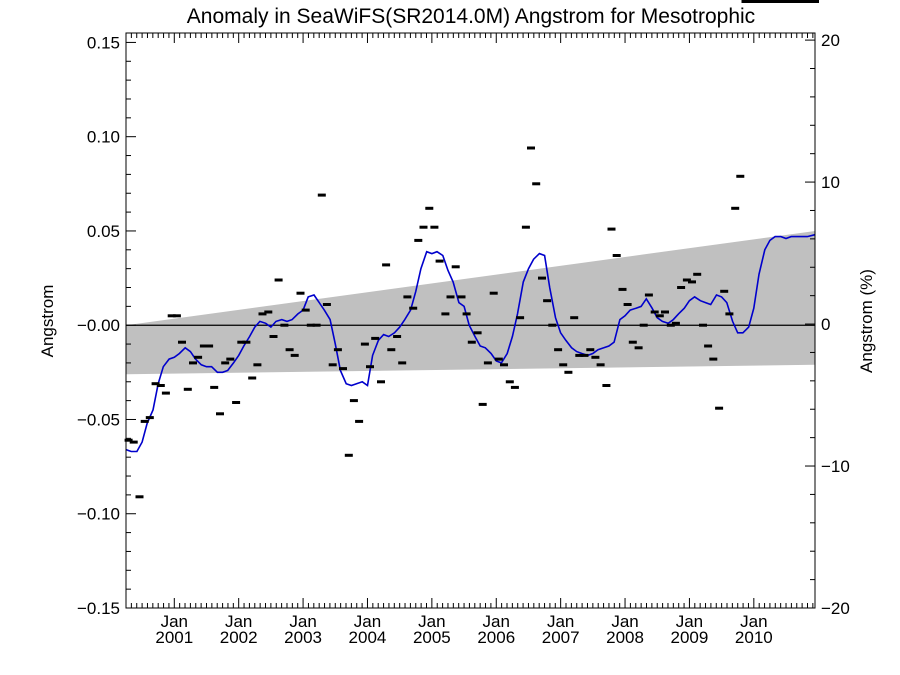 Image resolution: width=900 pixels, height=675 pixels. Describe the element at coordinates (754, 637) in the screenshot. I see `x-tick-year-label: 2010` at that location.